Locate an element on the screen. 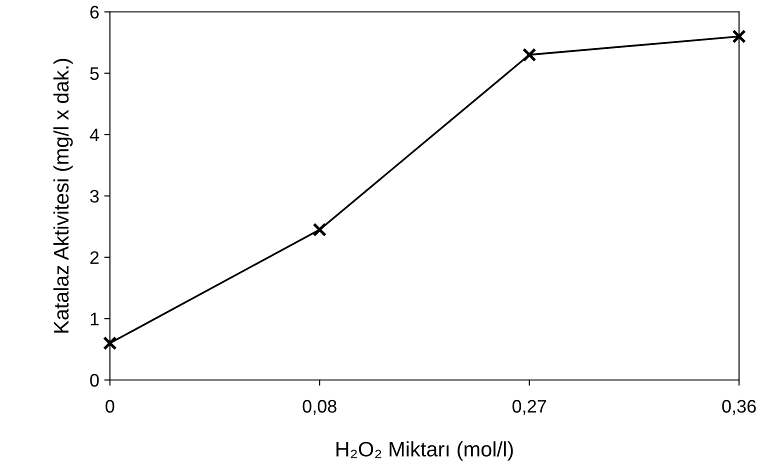 This screenshot has width=758, height=475. y-tick-label: 1 is located at coordinates (94, 319).